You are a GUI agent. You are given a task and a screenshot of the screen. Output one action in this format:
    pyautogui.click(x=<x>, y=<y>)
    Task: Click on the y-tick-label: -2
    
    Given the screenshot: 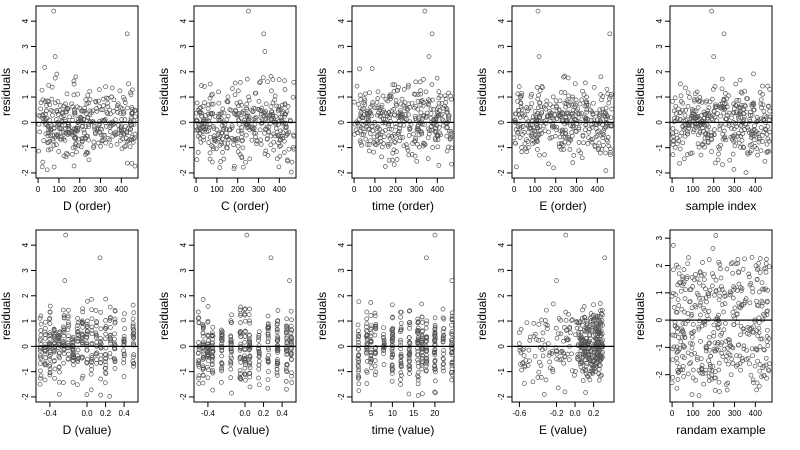 What is the action you would take?
    pyautogui.click(x=659, y=375)
    